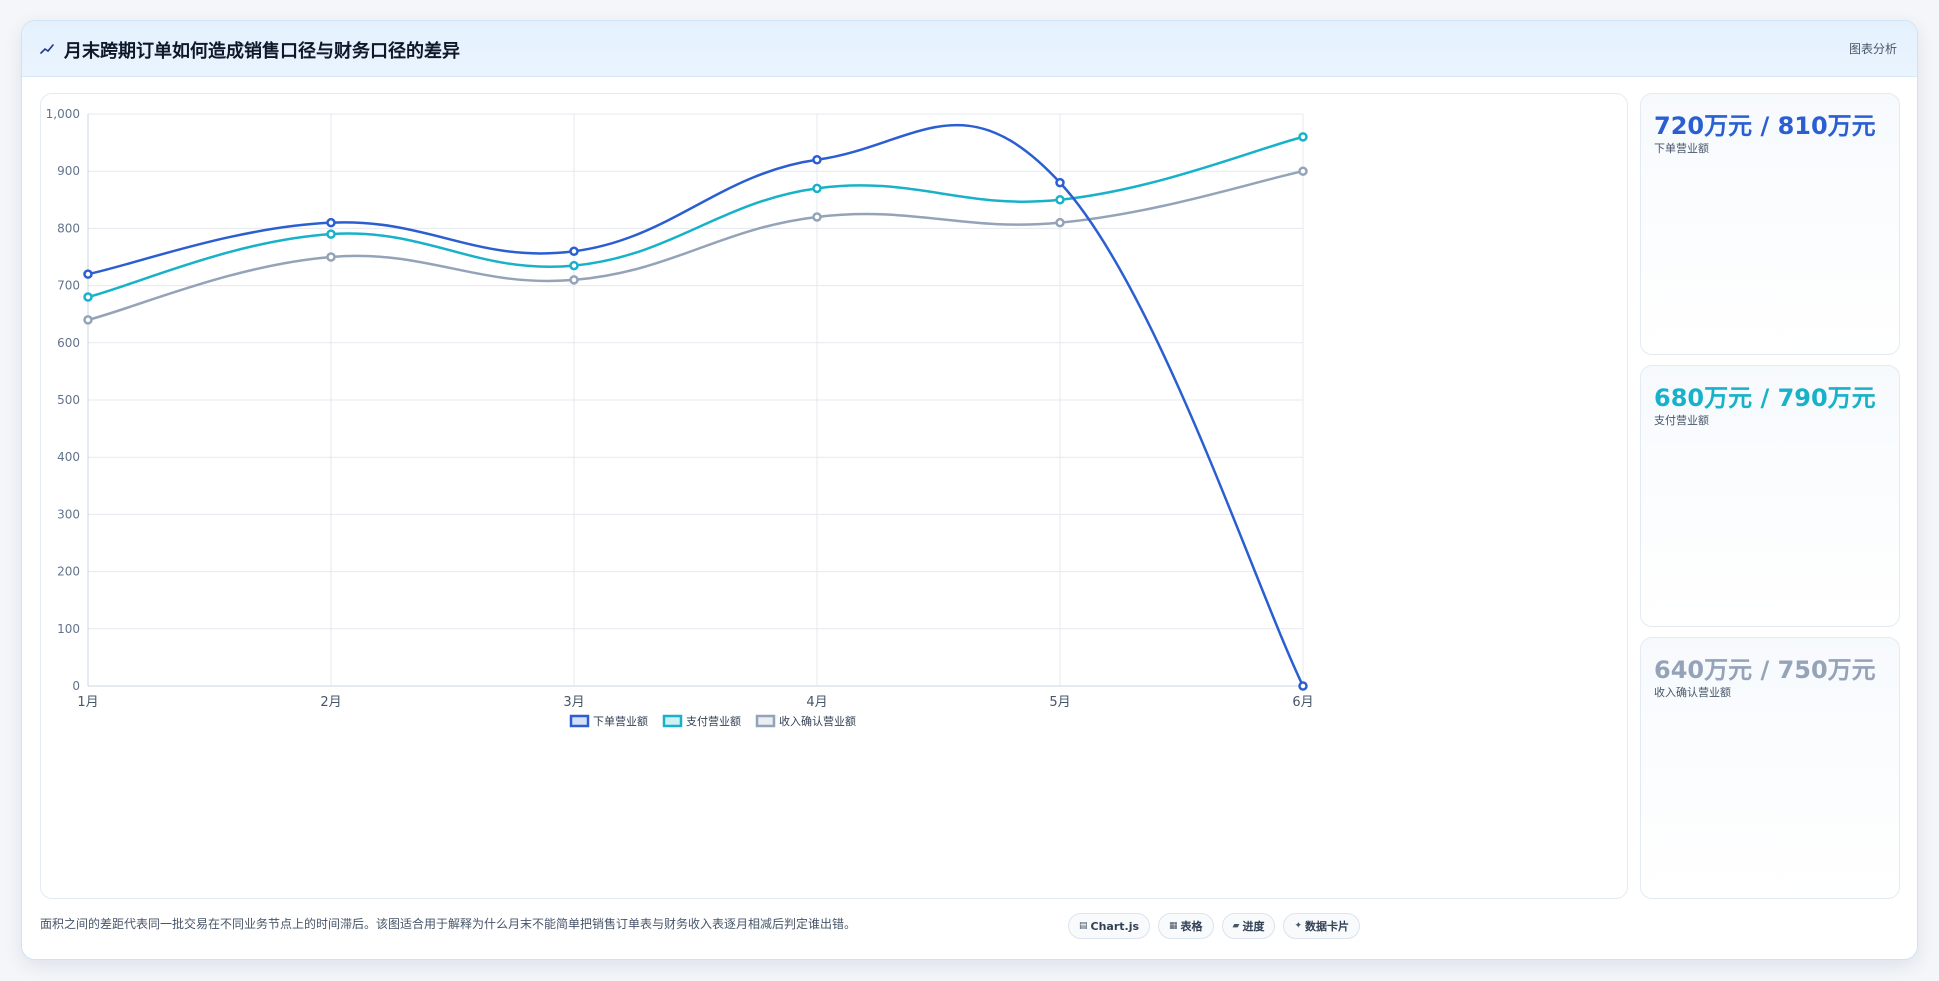 The height and width of the screenshot is (981, 1939). What do you see at coordinates (330, 702) in the screenshot?
I see `x-tick-label: 2月` at bounding box center [330, 702].